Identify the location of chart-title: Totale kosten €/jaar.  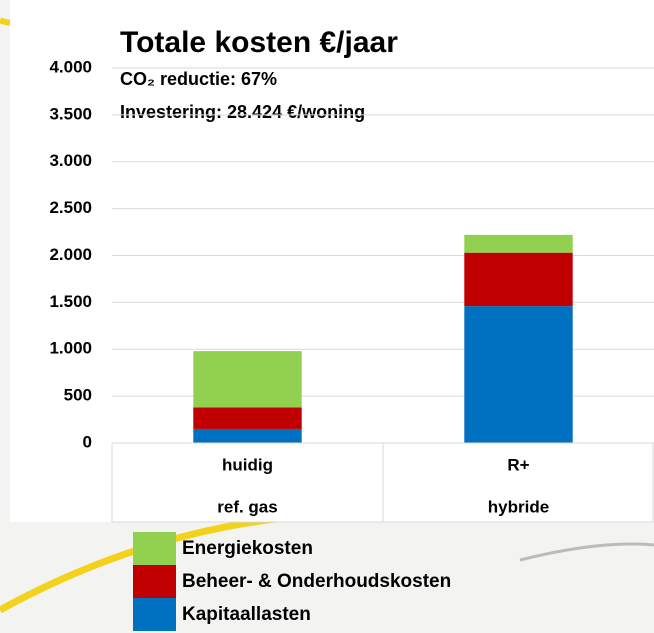
(259, 42).